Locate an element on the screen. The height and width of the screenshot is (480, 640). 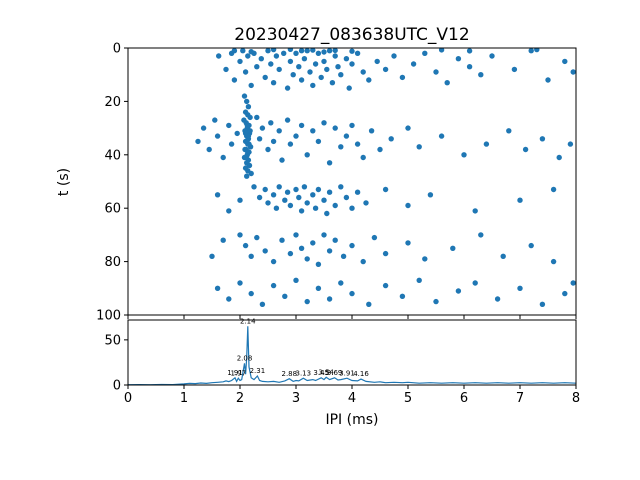
y-tick-label: 80 is located at coordinates (112, 262).